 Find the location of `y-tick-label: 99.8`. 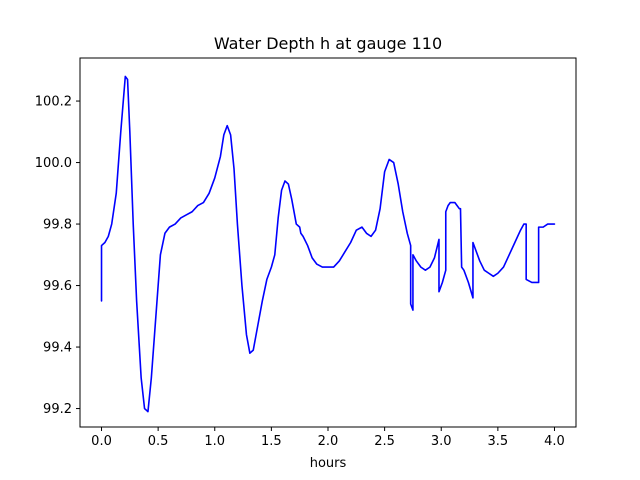

y-tick-label: 99.8 is located at coordinates (57, 225).